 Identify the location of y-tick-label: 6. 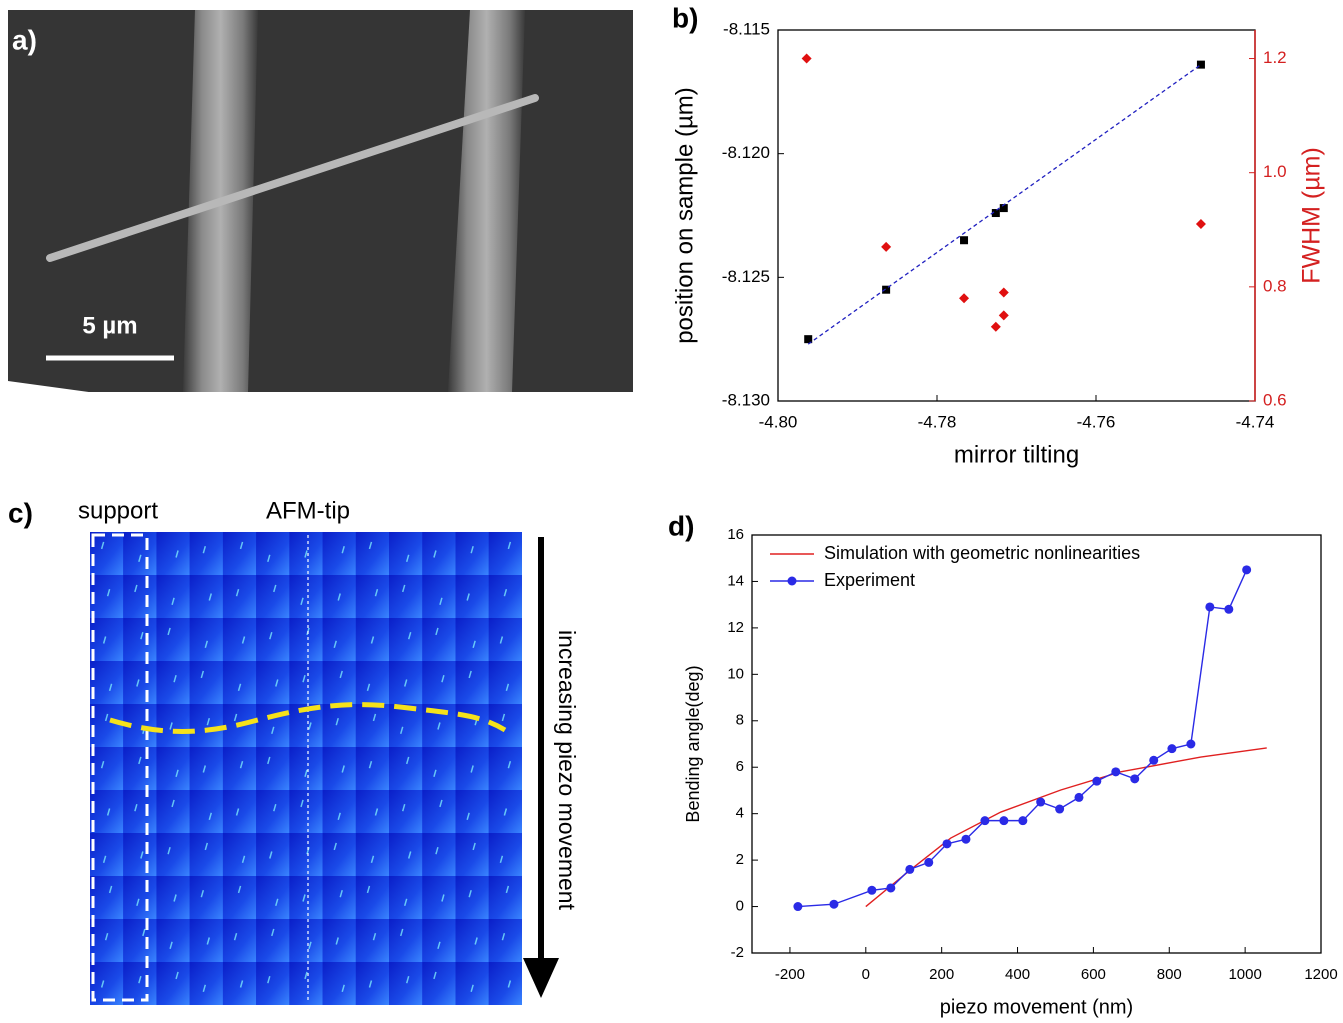
(740, 766).